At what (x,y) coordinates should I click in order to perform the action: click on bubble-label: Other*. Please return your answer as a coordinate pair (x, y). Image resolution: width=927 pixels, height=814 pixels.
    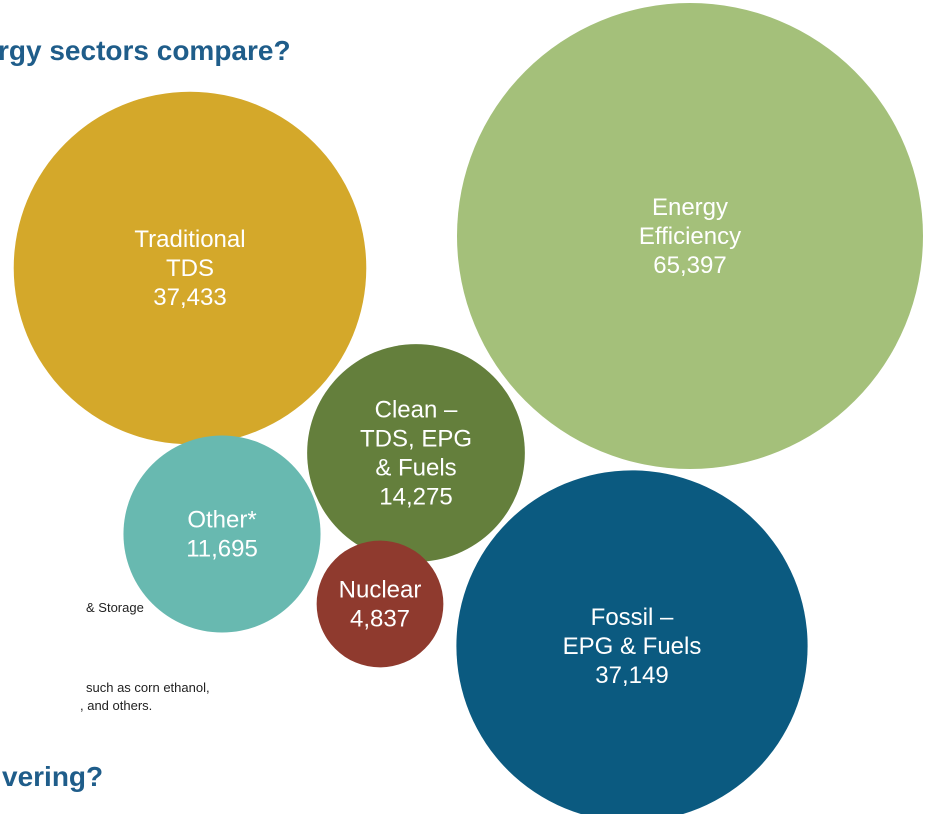
    Looking at the image, I should click on (221, 520).